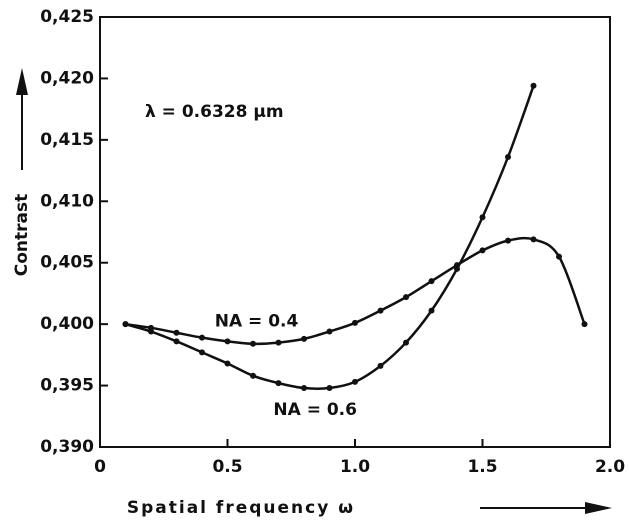 The height and width of the screenshot is (522, 629). I want to click on x-tick-label: 1.0, so click(355, 467).